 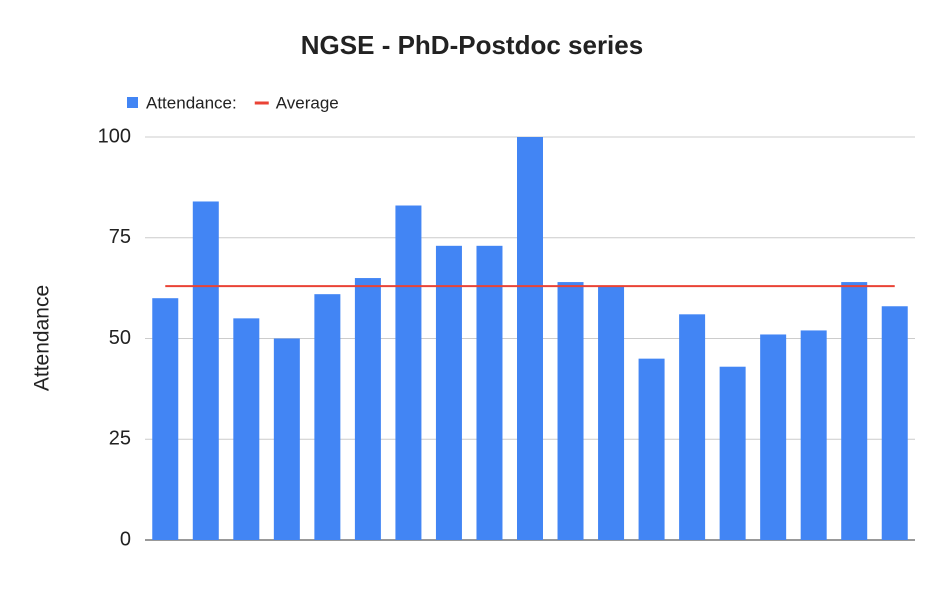 I want to click on y-tick-label: 0, so click(x=125, y=539).